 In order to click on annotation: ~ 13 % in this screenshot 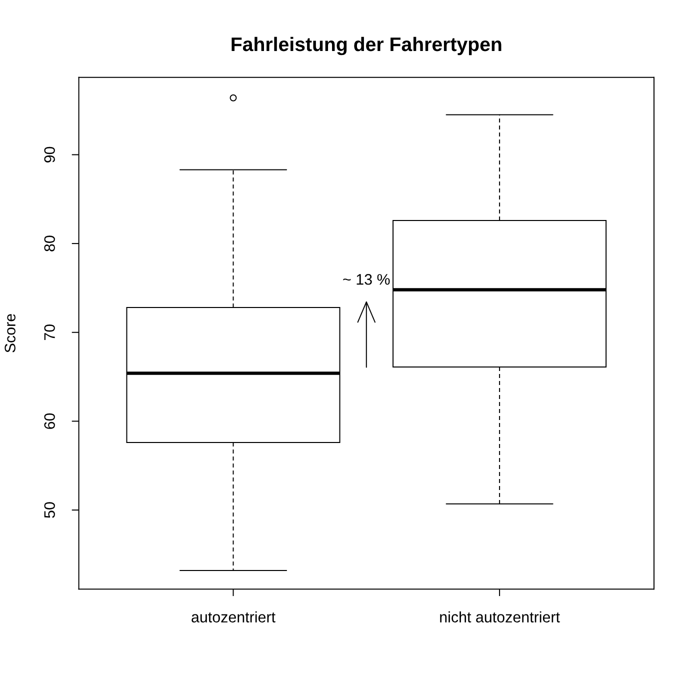, I will do `click(366, 279)`.